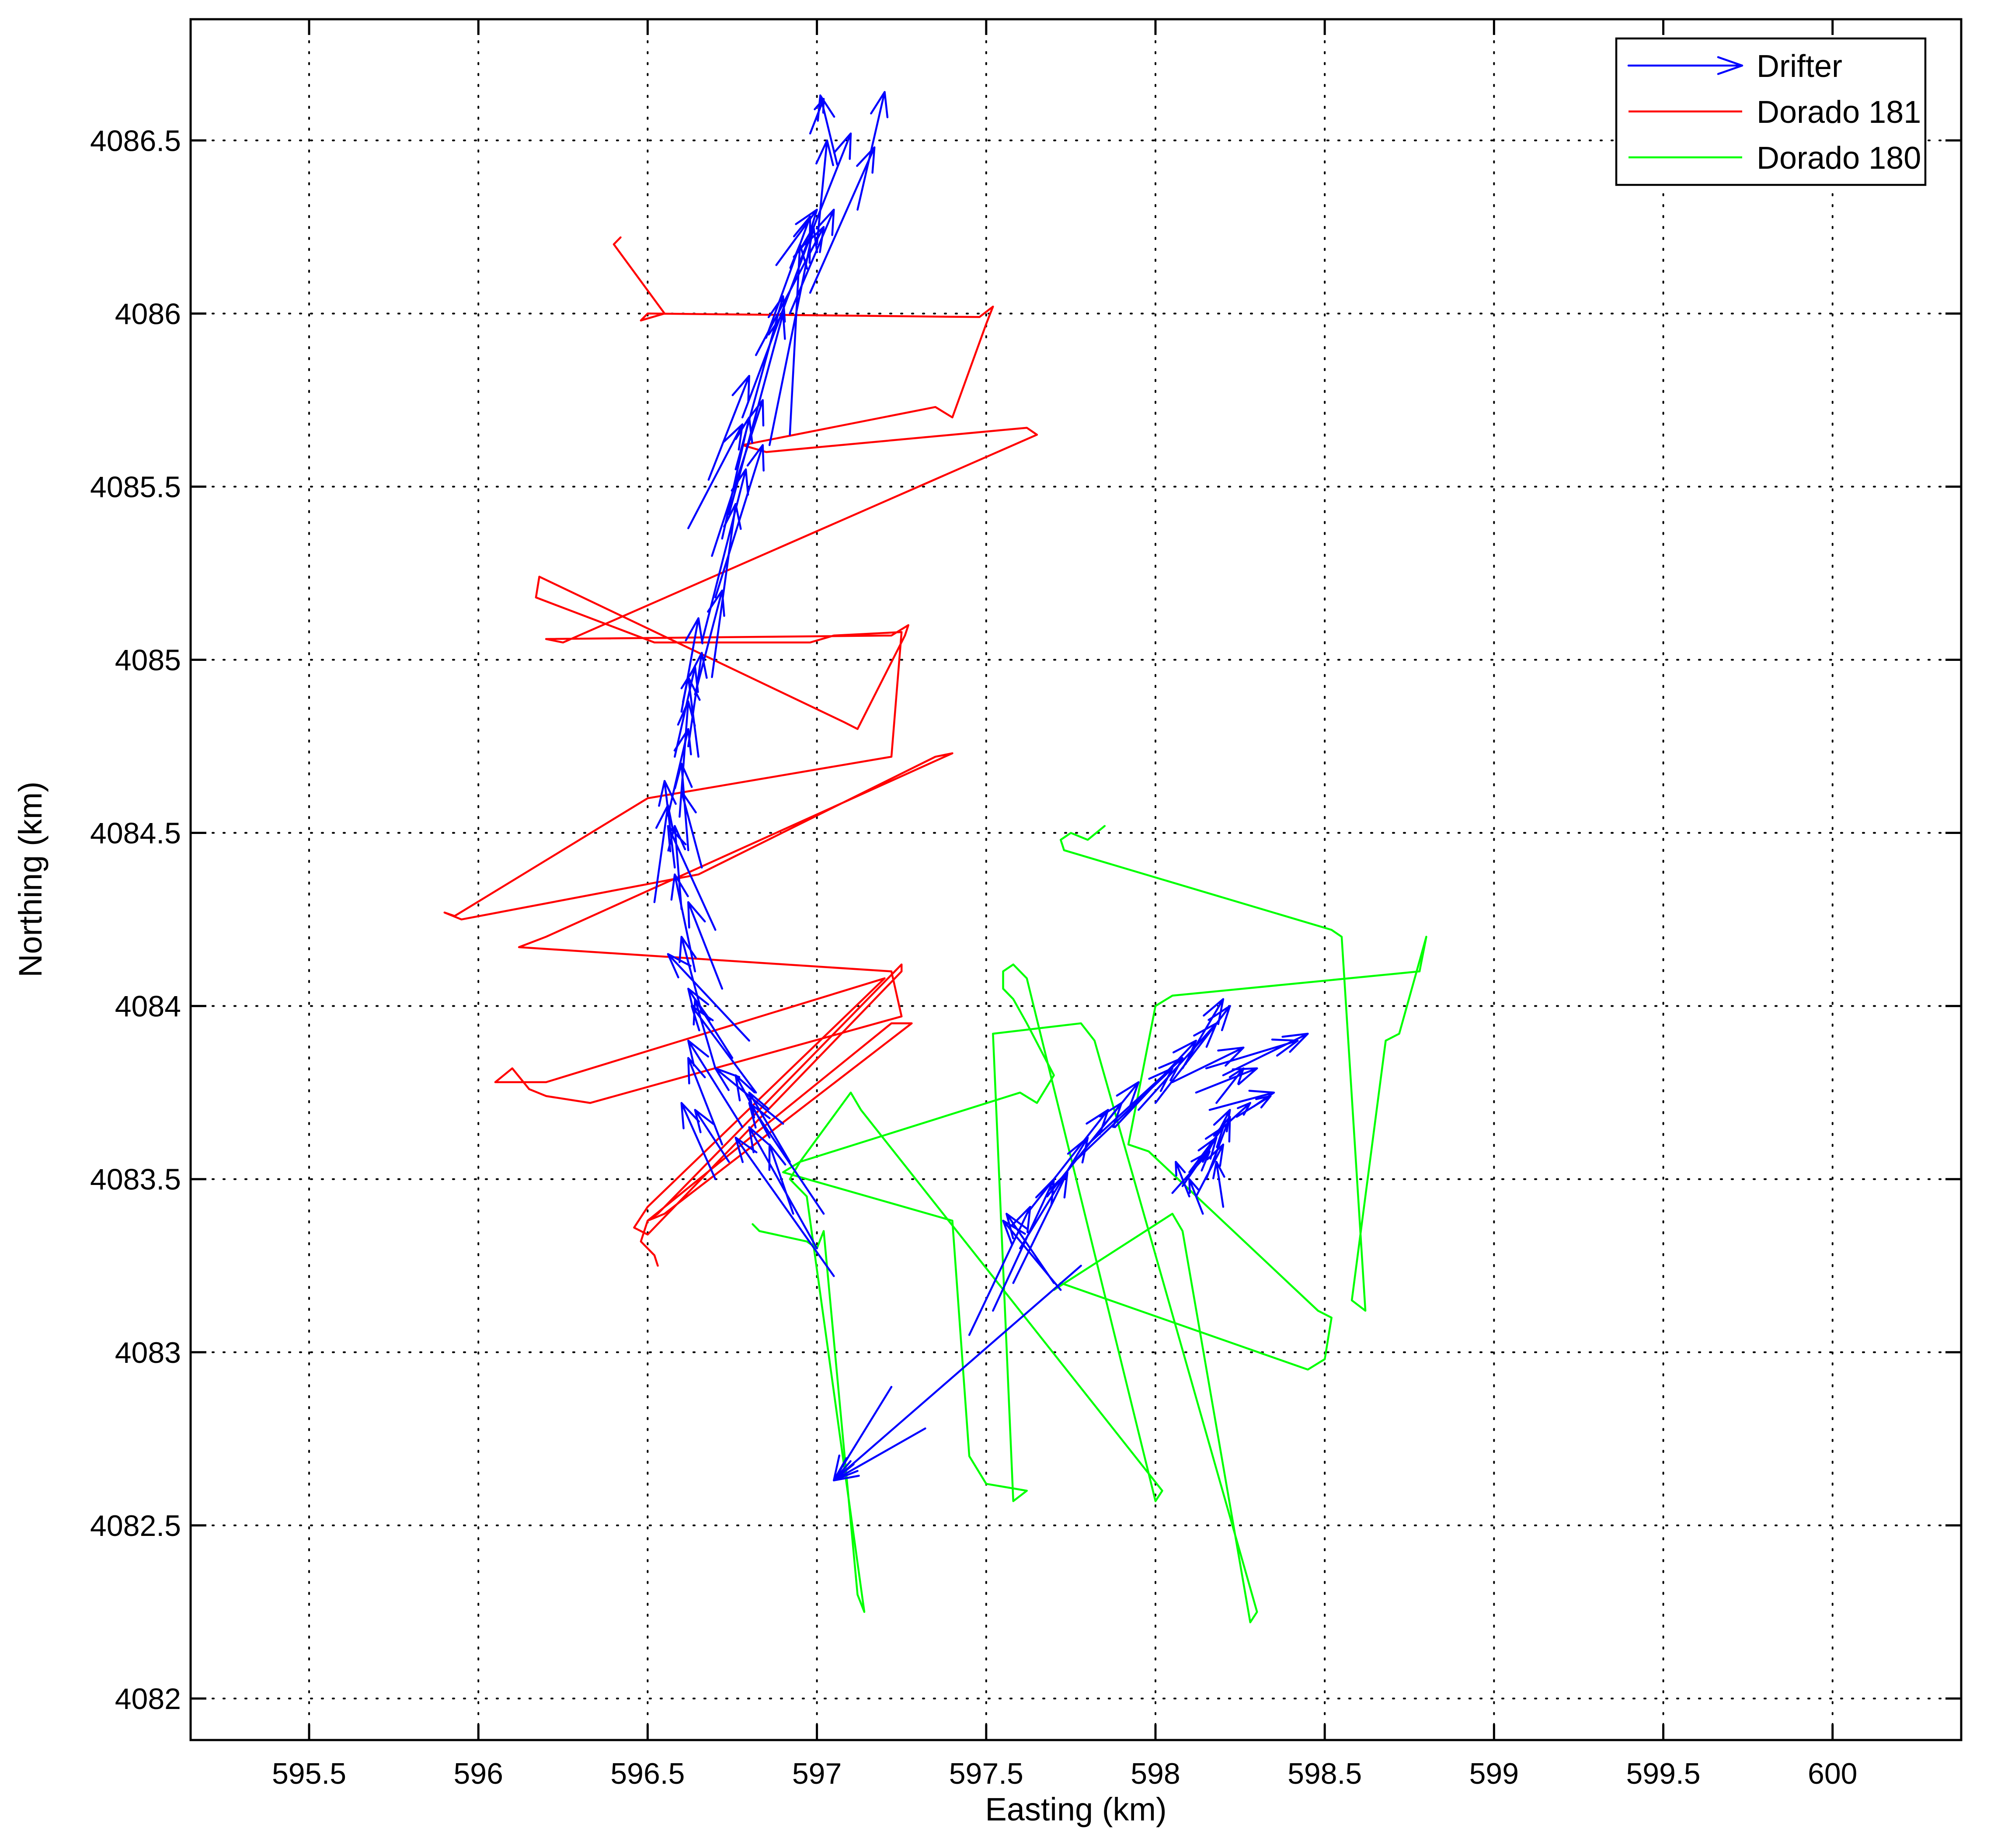 Image resolution: width=1994 pixels, height=1848 pixels. I want to click on y-tick-label: 4084, so click(148, 1006).